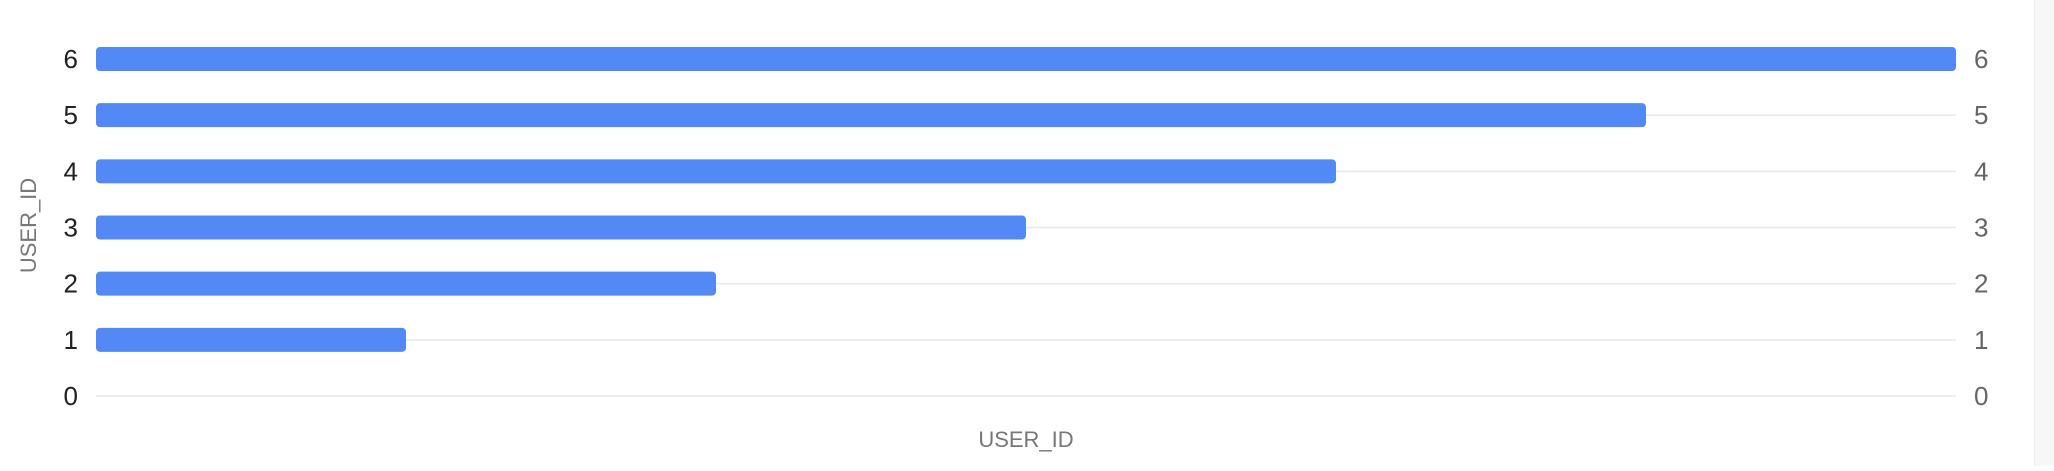 The width and height of the screenshot is (2054, 471). What do you see at coordinates (1981, 59) in the screenshot?
I see `secondary-y-tick-label: 6` at bounding box center [1981, 59].